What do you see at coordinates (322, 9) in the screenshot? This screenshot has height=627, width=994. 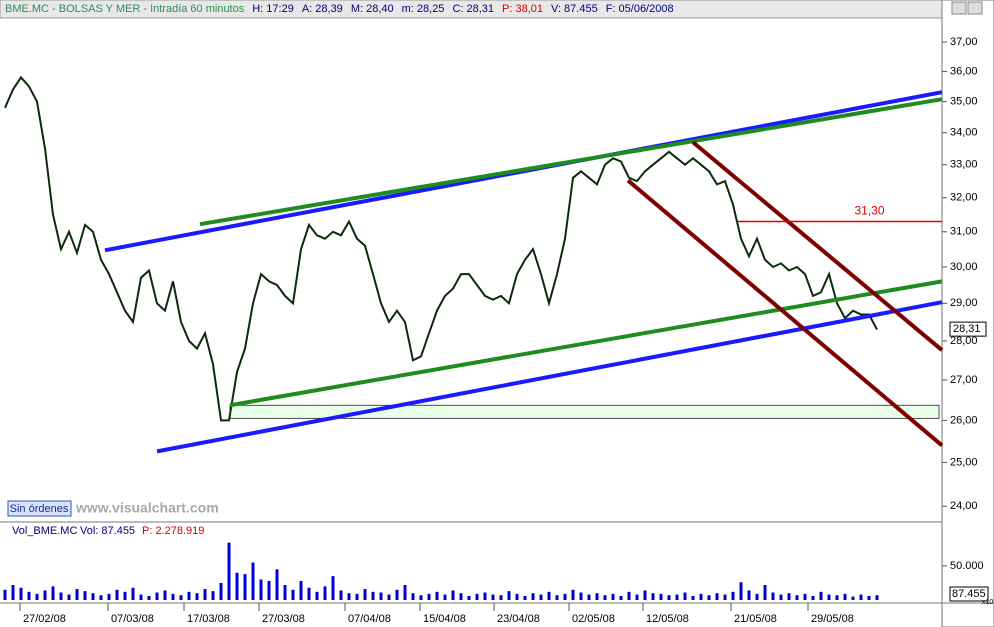 I see `header-item: A: 28,39` at bounding box center [322, 9].